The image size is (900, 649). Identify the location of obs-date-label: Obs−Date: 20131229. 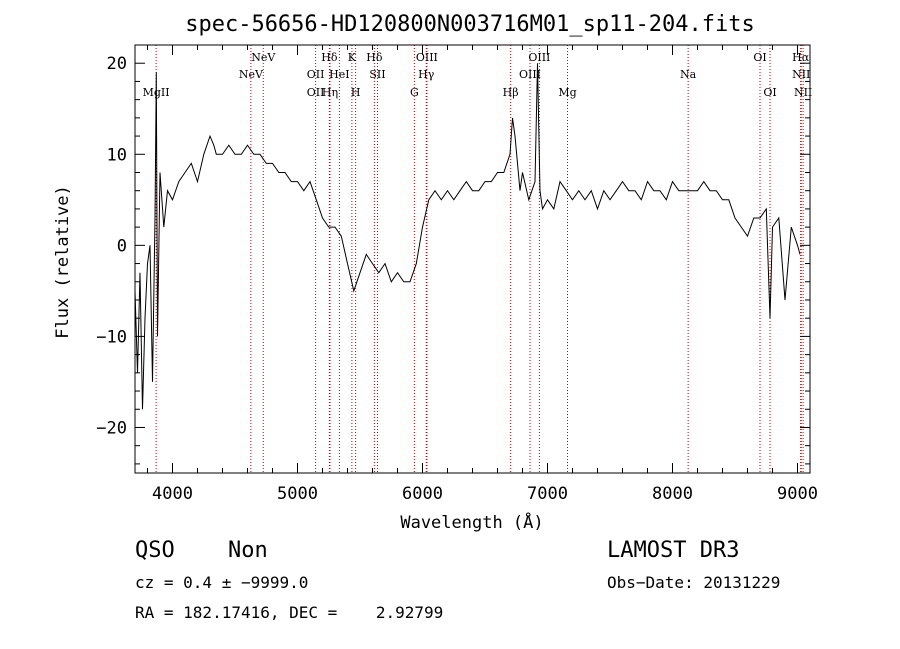
(694, 582).